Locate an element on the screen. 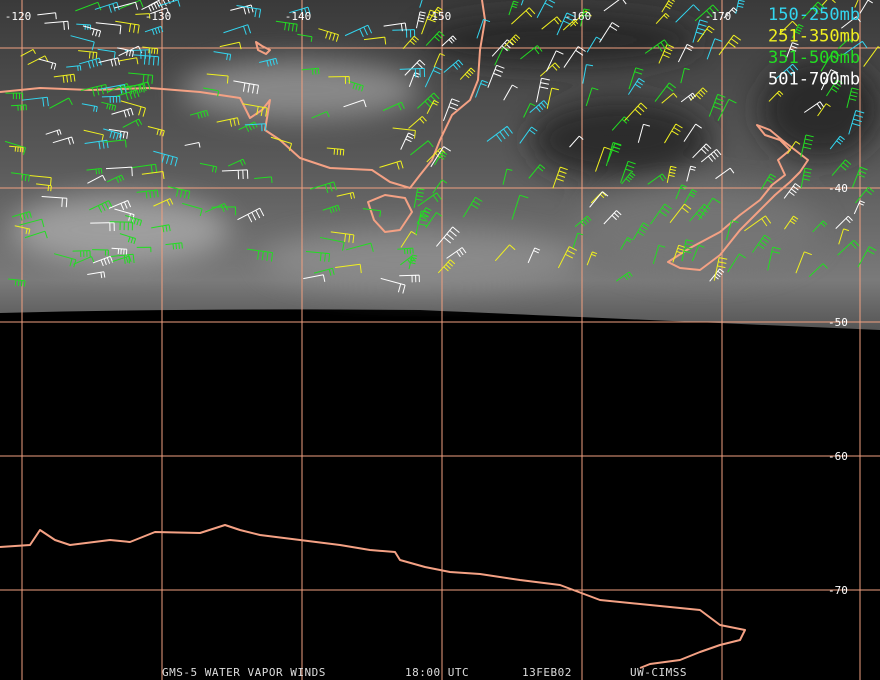 This screenshot has height=680, width=880. legend-entry: 501-700mb is located at coordinates (814, 80).